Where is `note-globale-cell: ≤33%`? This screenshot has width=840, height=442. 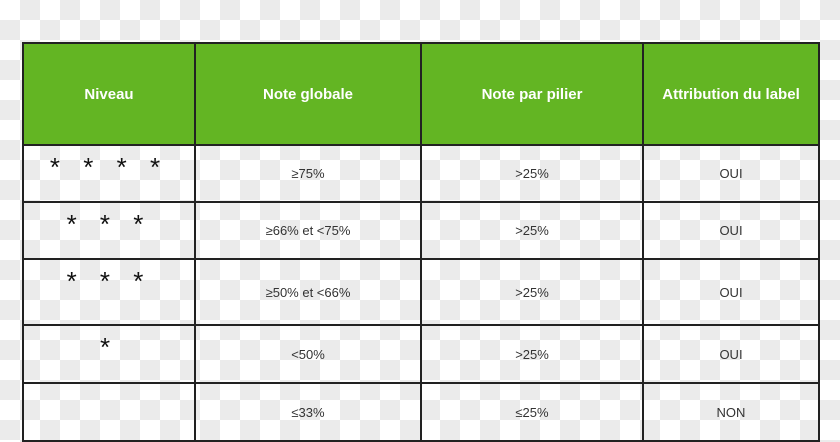
note-globale-cell: ≤33% is located at coordinates (308, 412).